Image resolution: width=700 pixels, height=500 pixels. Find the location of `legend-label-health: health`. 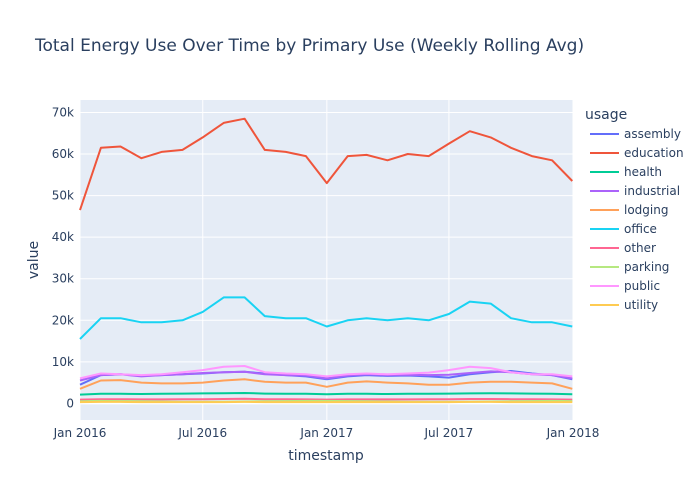

legend-label-health: health is located at coordinates (643, 172).